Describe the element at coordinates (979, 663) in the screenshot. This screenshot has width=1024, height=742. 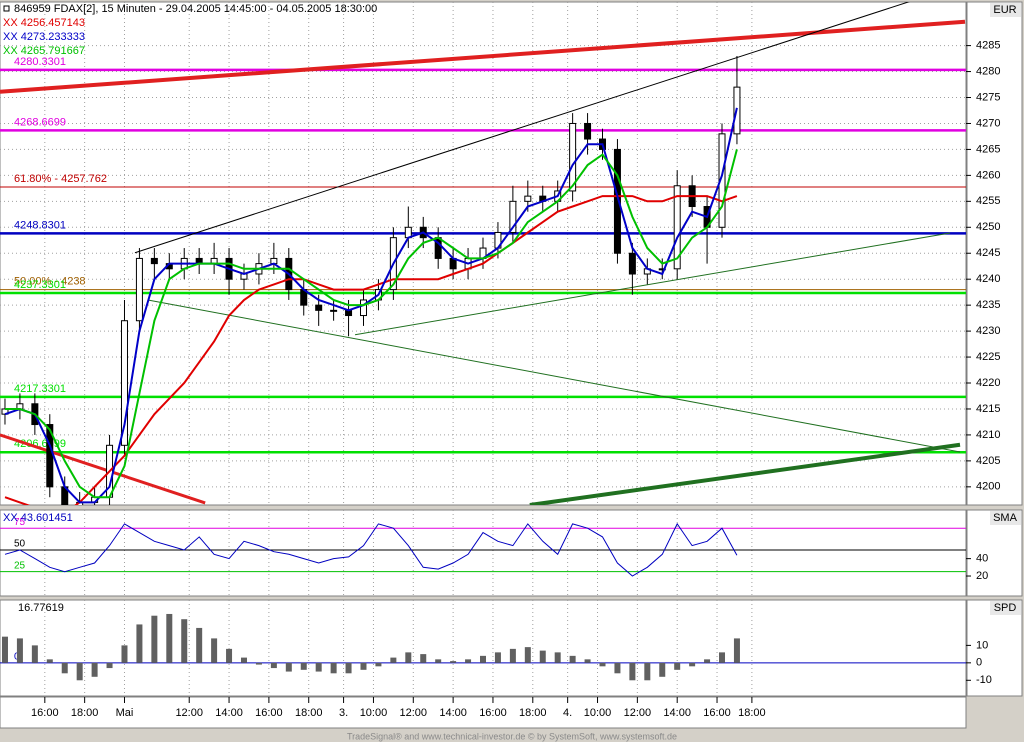
I see `y-tick-label: 0` at that location.